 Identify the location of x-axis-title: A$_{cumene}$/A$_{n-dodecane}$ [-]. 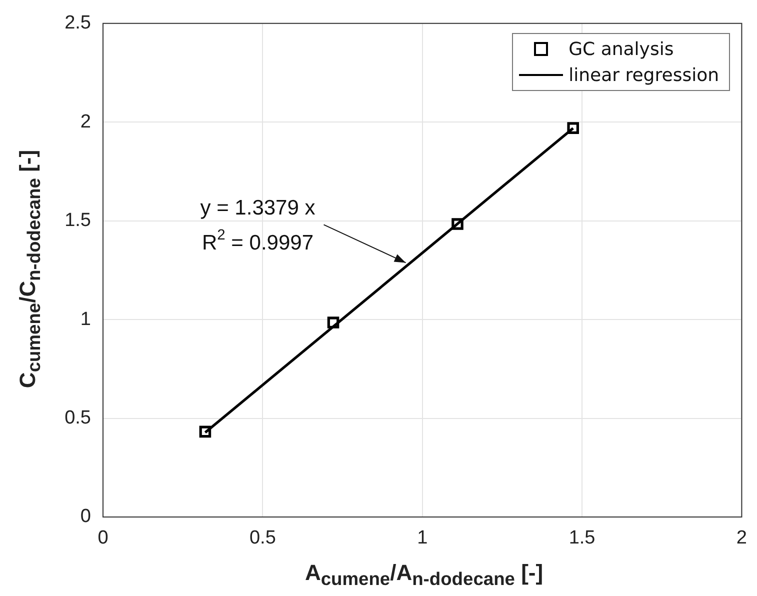
(424, 575).